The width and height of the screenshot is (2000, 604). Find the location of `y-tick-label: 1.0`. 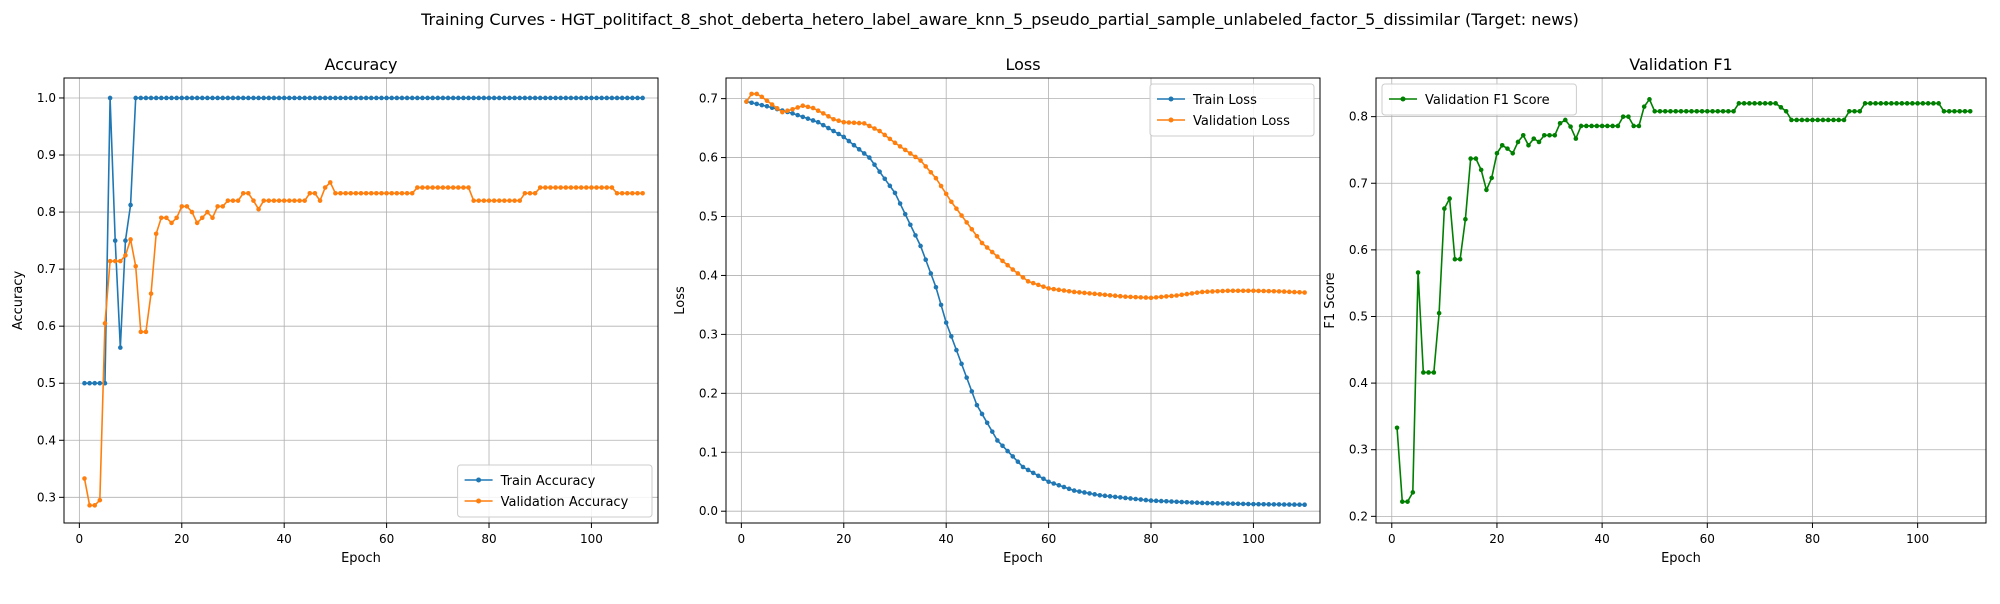

y-tick-label: 1.0 is located at coordinates (46, 98).